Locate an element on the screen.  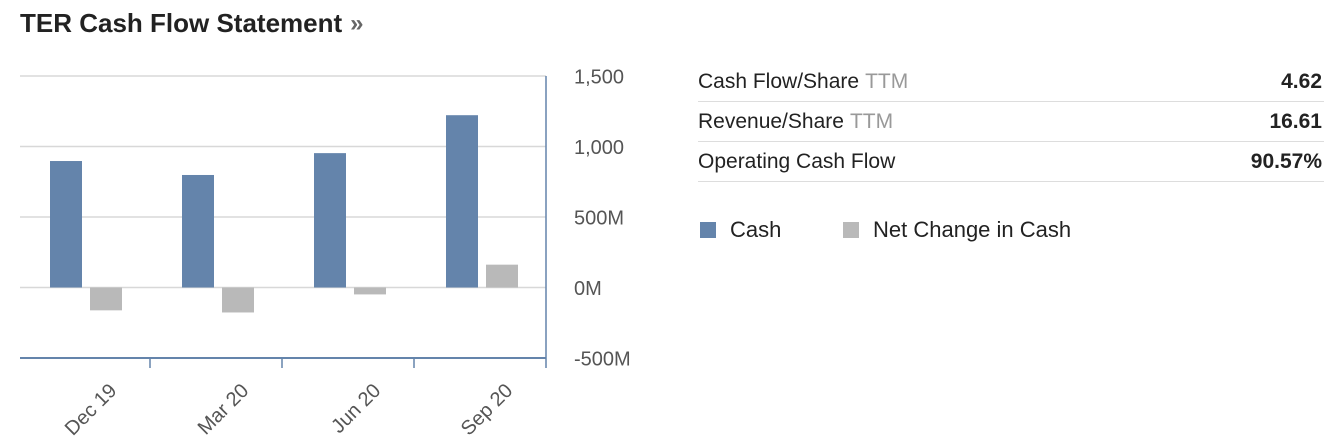
stat-label: Revenue/Share TTM is located at coordinates (795, 122).